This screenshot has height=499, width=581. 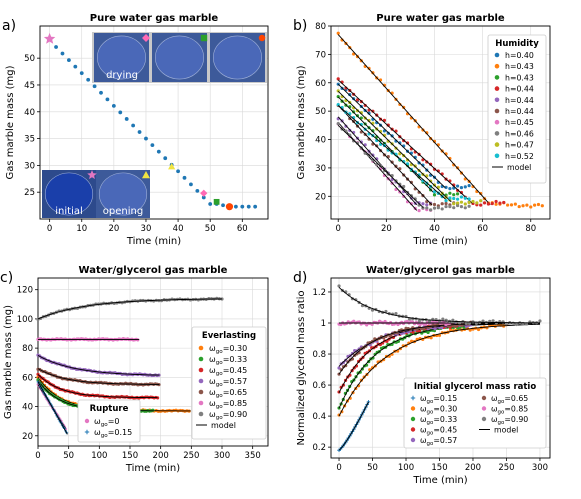 What do you see at coordinates (386, 229) in the screenshot?
I see `x-tick-label: 20` at bounding box center [386, 229].